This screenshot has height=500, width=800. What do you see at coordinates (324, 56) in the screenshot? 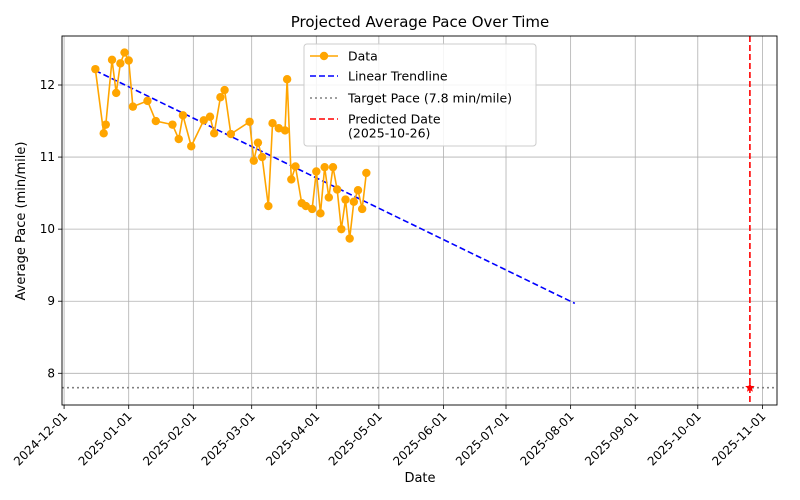
I see `legend-swatch-marker` at bounding box center [324, 56].